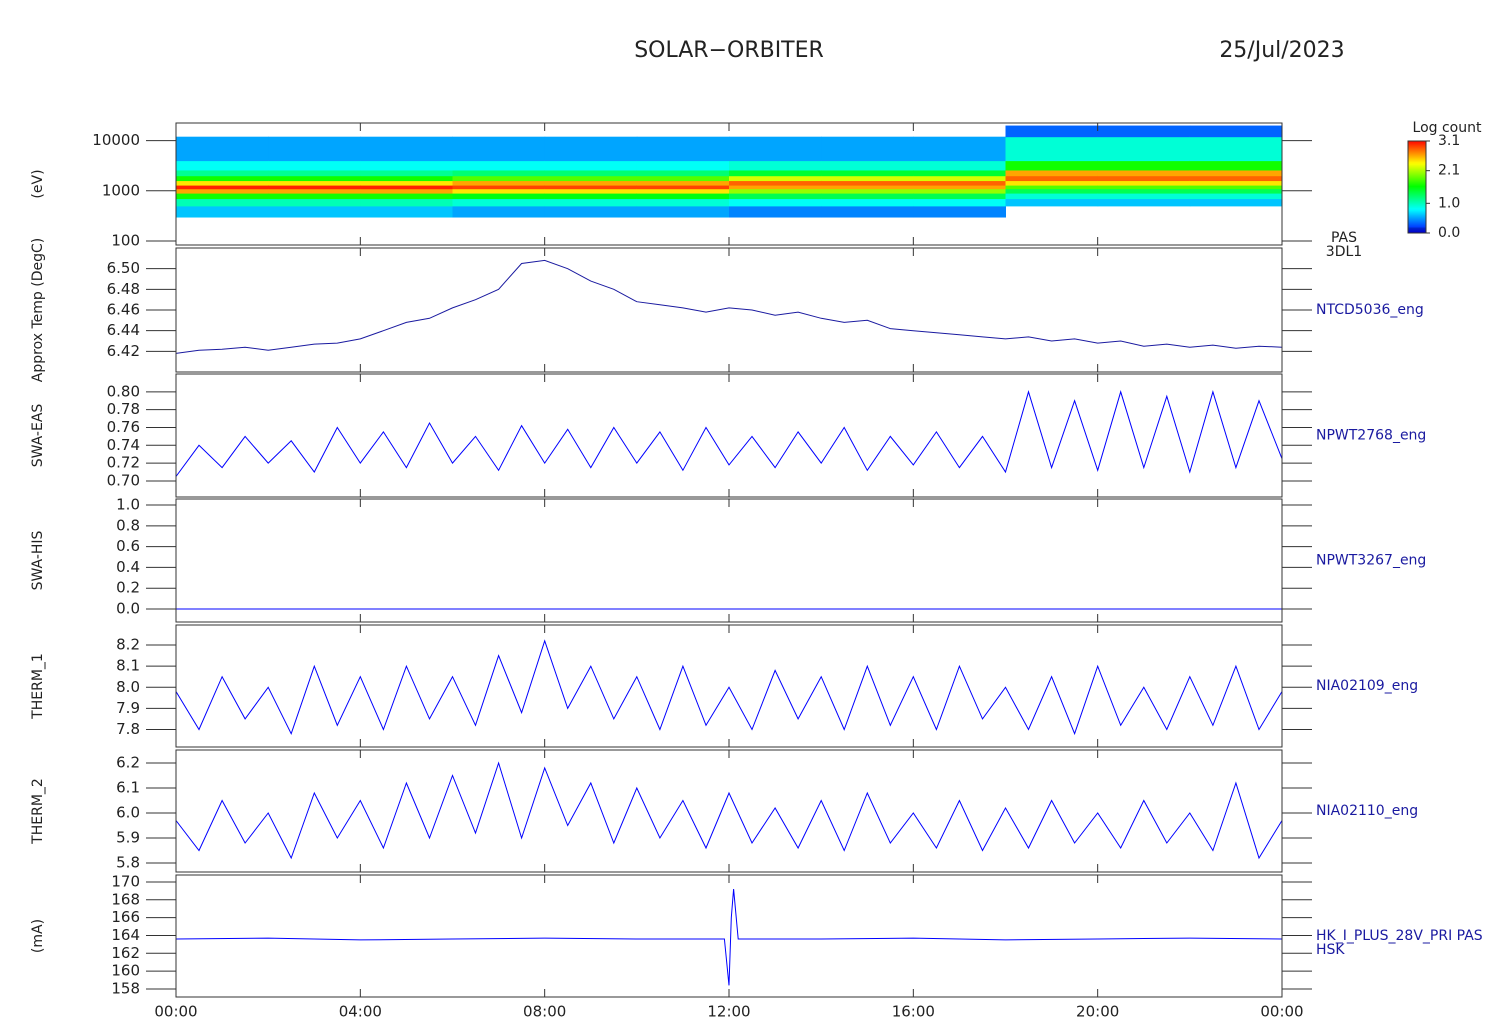  Describe the element at coordinates (128, 645) in the screenshot. I see `y-tick-label: 8.2` at that location.